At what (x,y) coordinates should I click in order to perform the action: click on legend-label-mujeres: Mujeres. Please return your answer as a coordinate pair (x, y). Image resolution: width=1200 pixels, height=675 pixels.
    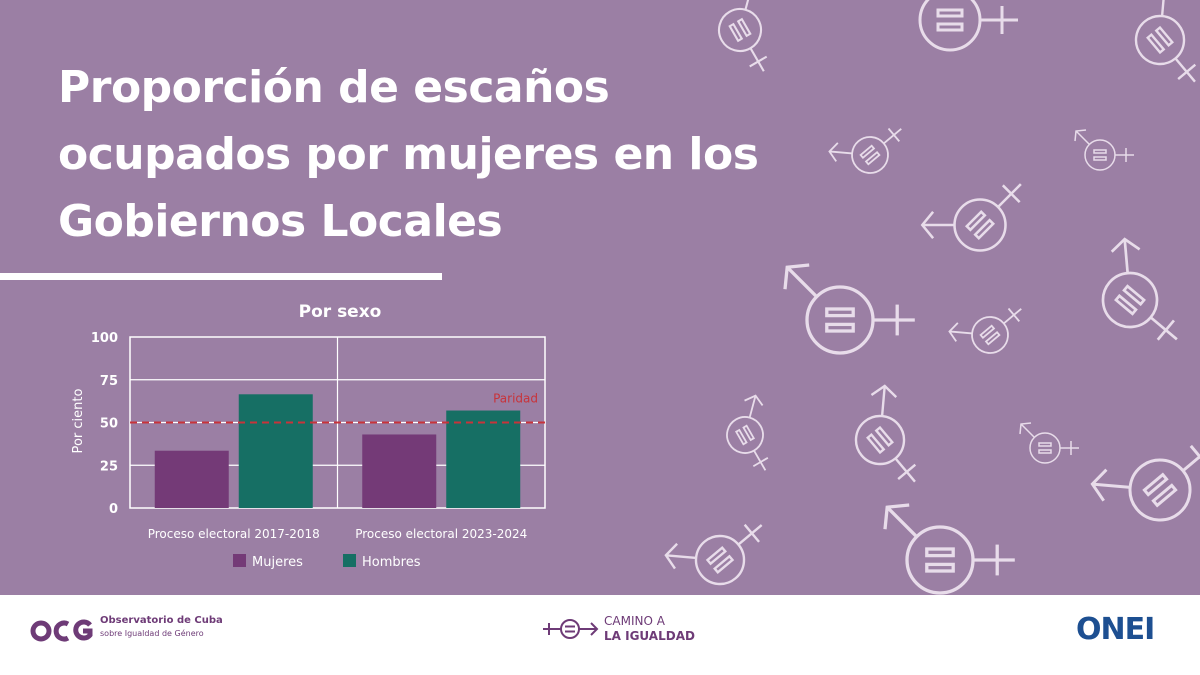
    Looking at the image, I should click on (277, 562).